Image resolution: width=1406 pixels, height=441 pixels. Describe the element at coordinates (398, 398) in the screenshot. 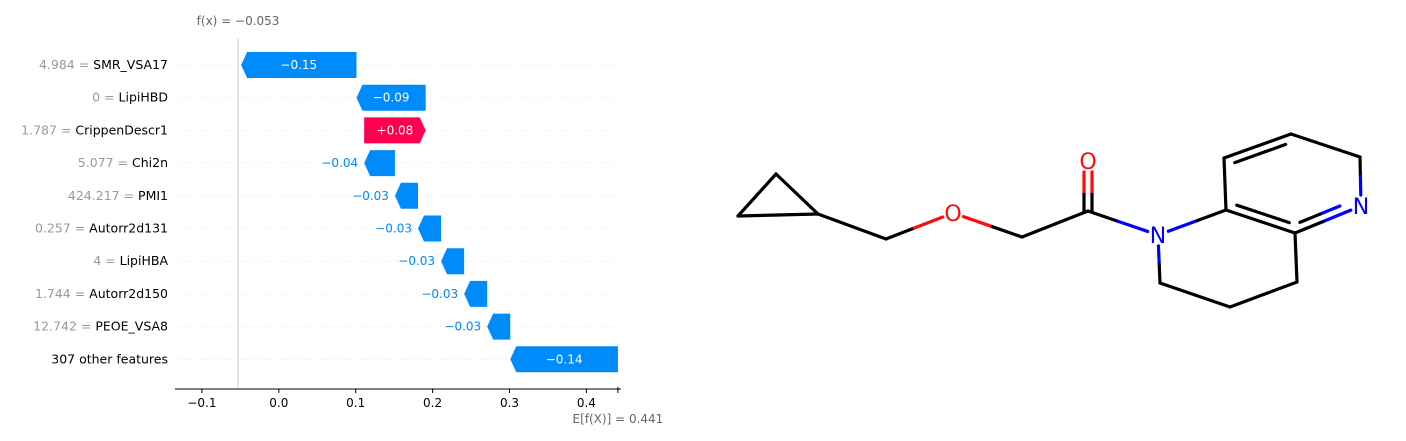

I see `x-axis: −0.1 0.0 0.1 0.2 0.3 0.4` at that location.